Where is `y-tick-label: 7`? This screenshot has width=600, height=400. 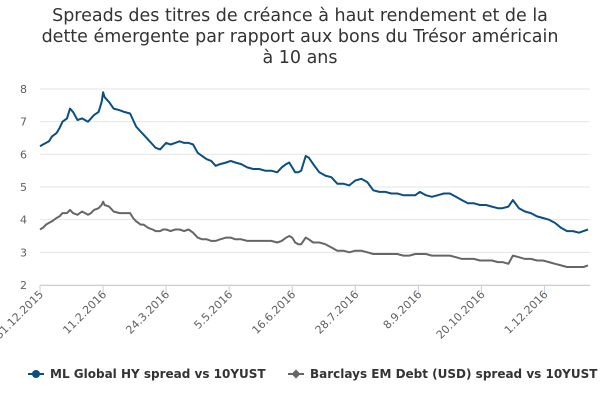 y-tick-label: 7 is located at coordinates (23, 122).